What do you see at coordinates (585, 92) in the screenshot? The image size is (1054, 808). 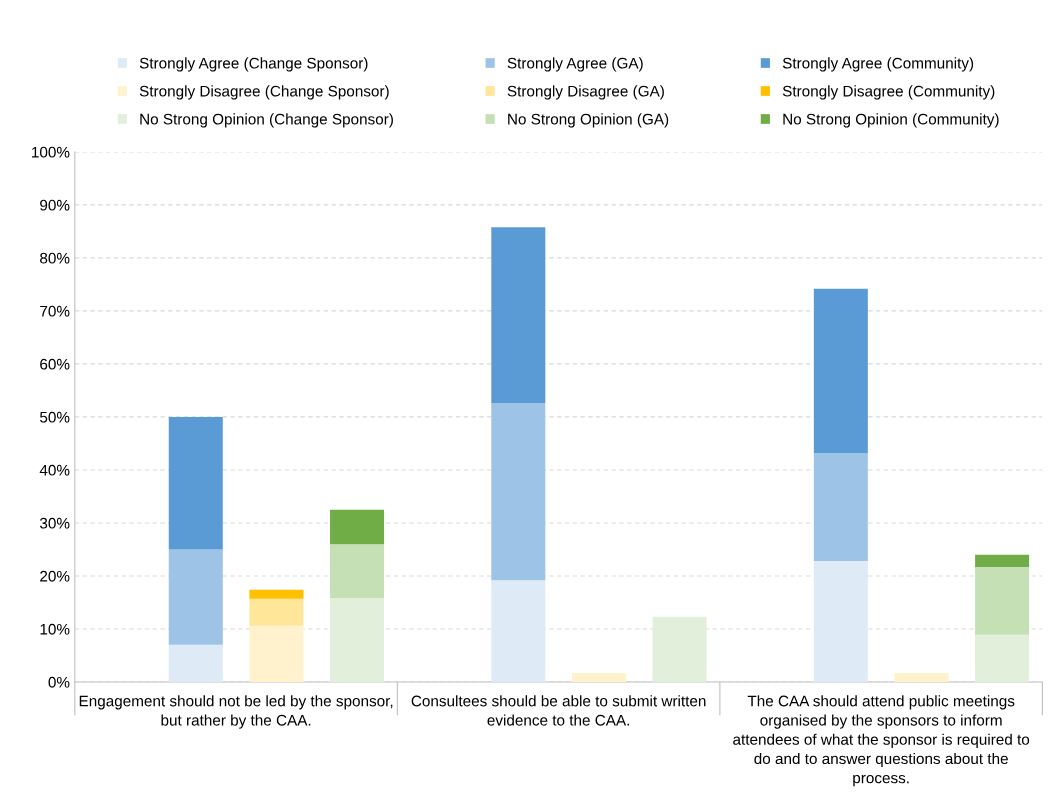 I see `legend-label: Strongly Disagree (GA)` at bounding box center [585, 92].